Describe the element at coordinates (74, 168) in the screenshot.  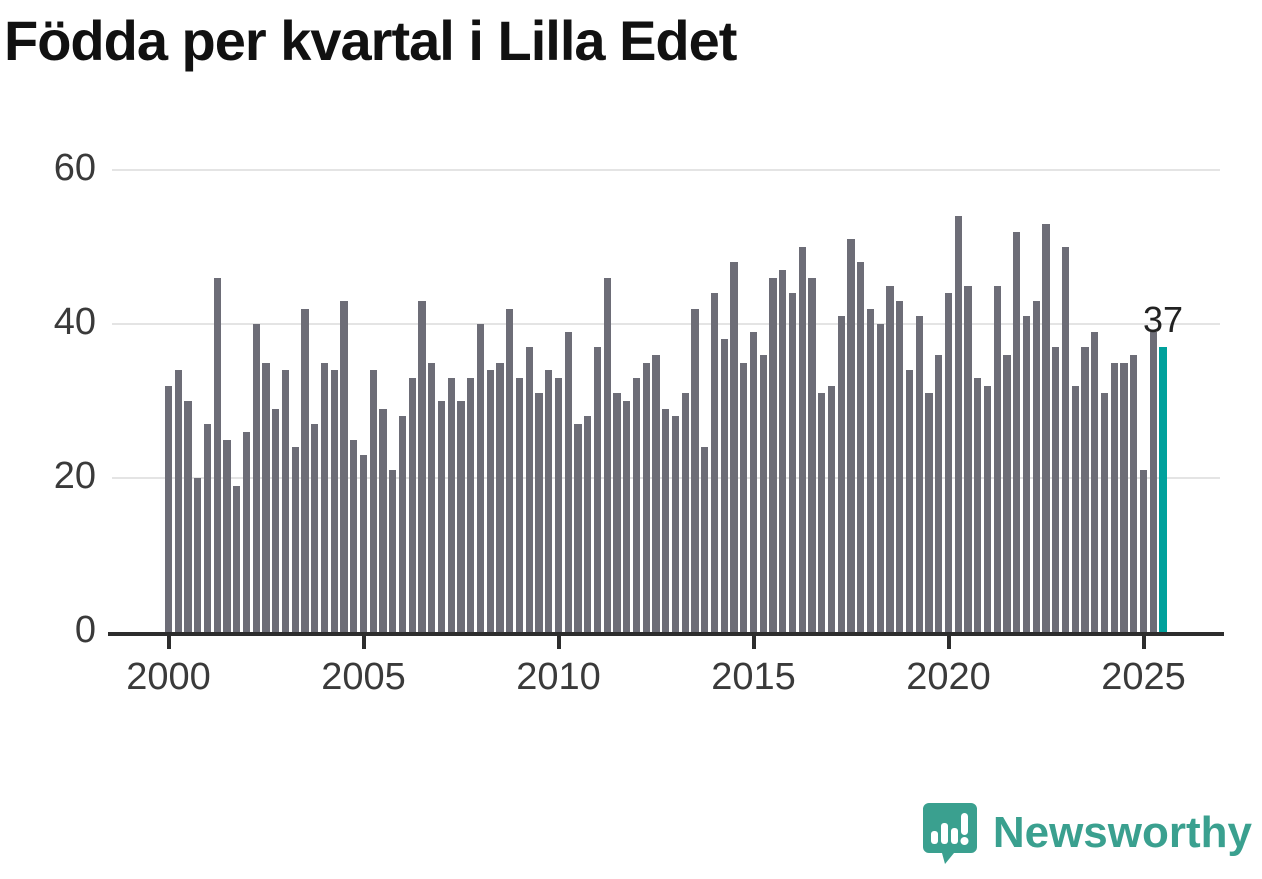
I see `y-tick-label-60: 60` at that location.